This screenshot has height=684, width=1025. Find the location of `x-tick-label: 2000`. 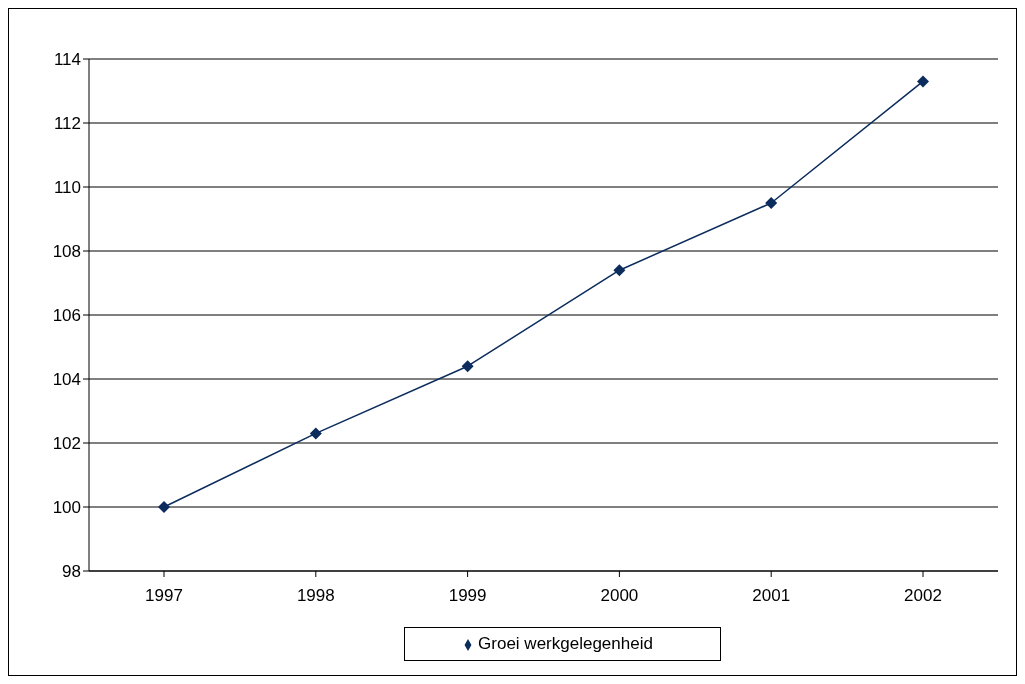

x-tick-label: 2000 is located at coordinates (619, 596).